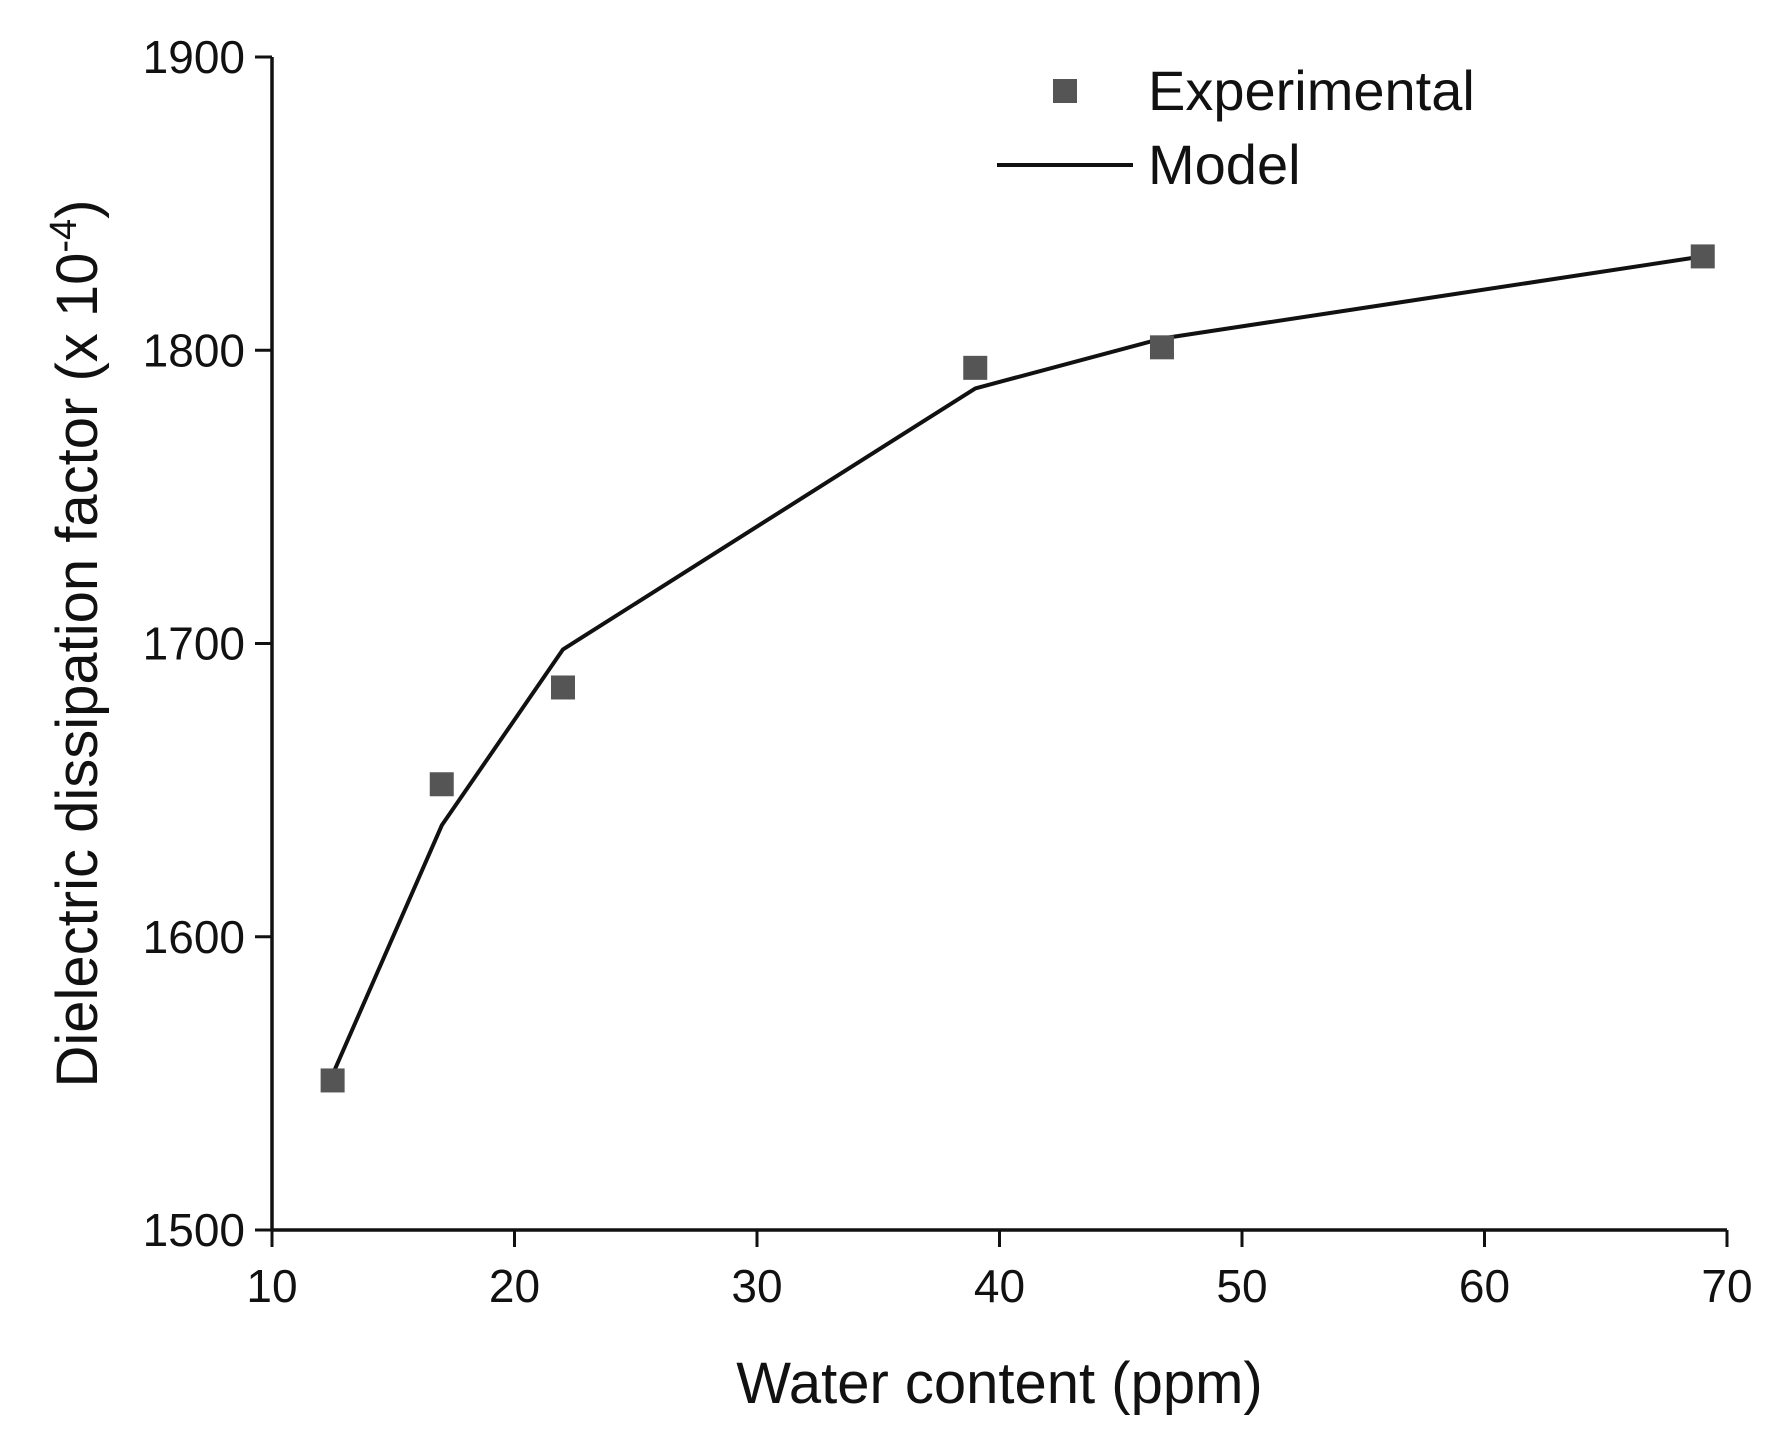 The image size is (1782, 1437). I want to click on x-tick-label: 10, so click(271, 1286).